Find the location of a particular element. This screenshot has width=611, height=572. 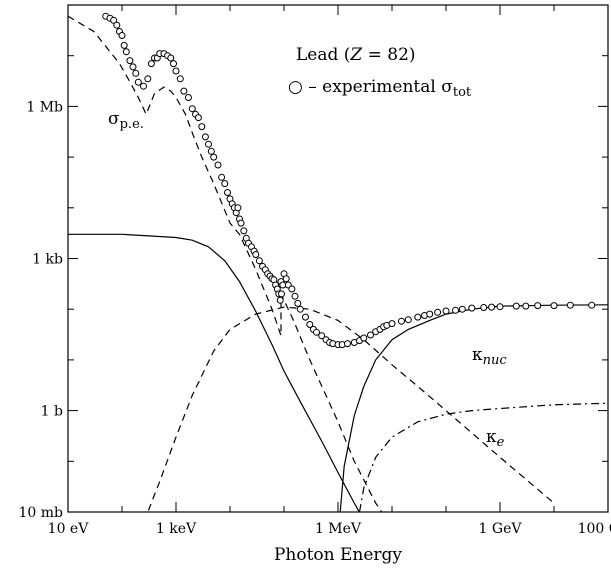

y-tick-label: 1 b is located at coordinates (52, 412).